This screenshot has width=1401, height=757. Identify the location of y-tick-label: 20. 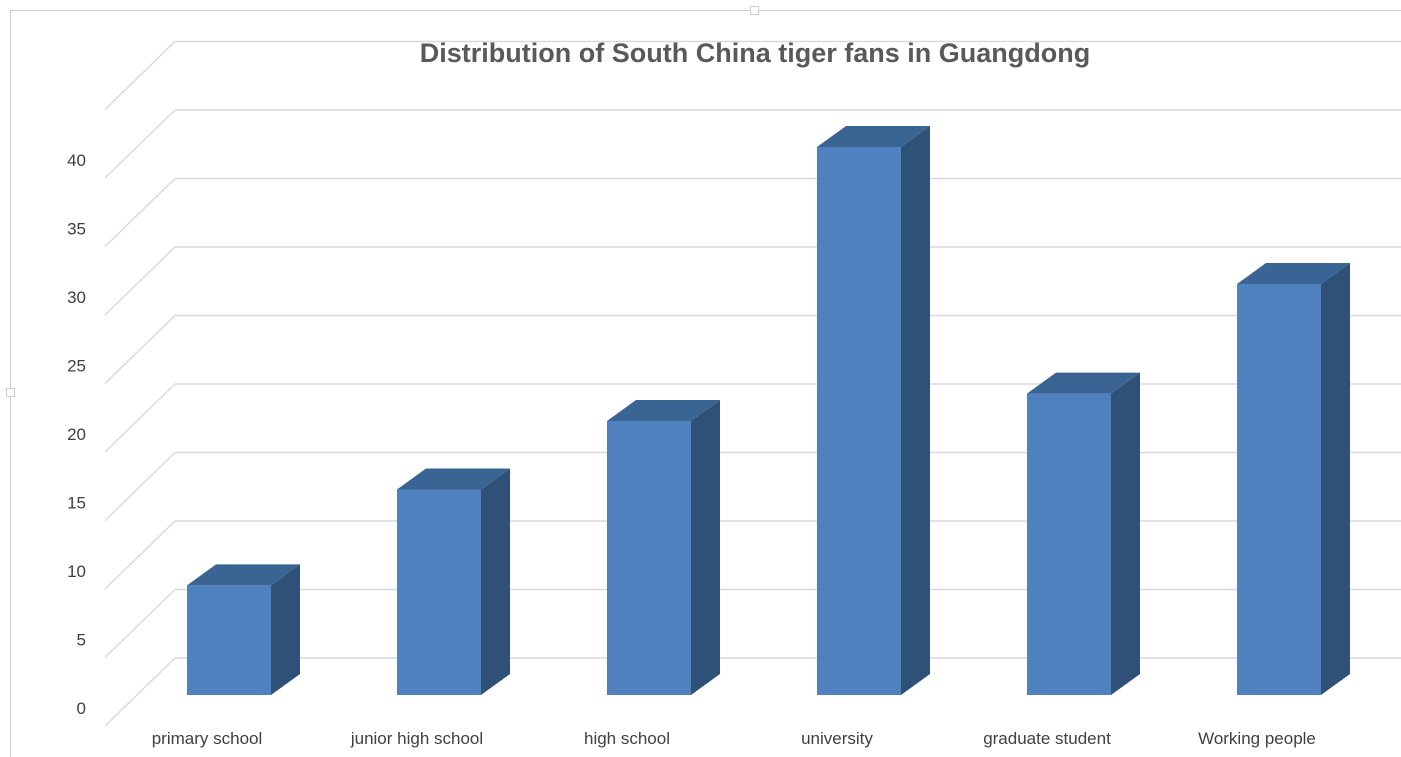
(76, 434).